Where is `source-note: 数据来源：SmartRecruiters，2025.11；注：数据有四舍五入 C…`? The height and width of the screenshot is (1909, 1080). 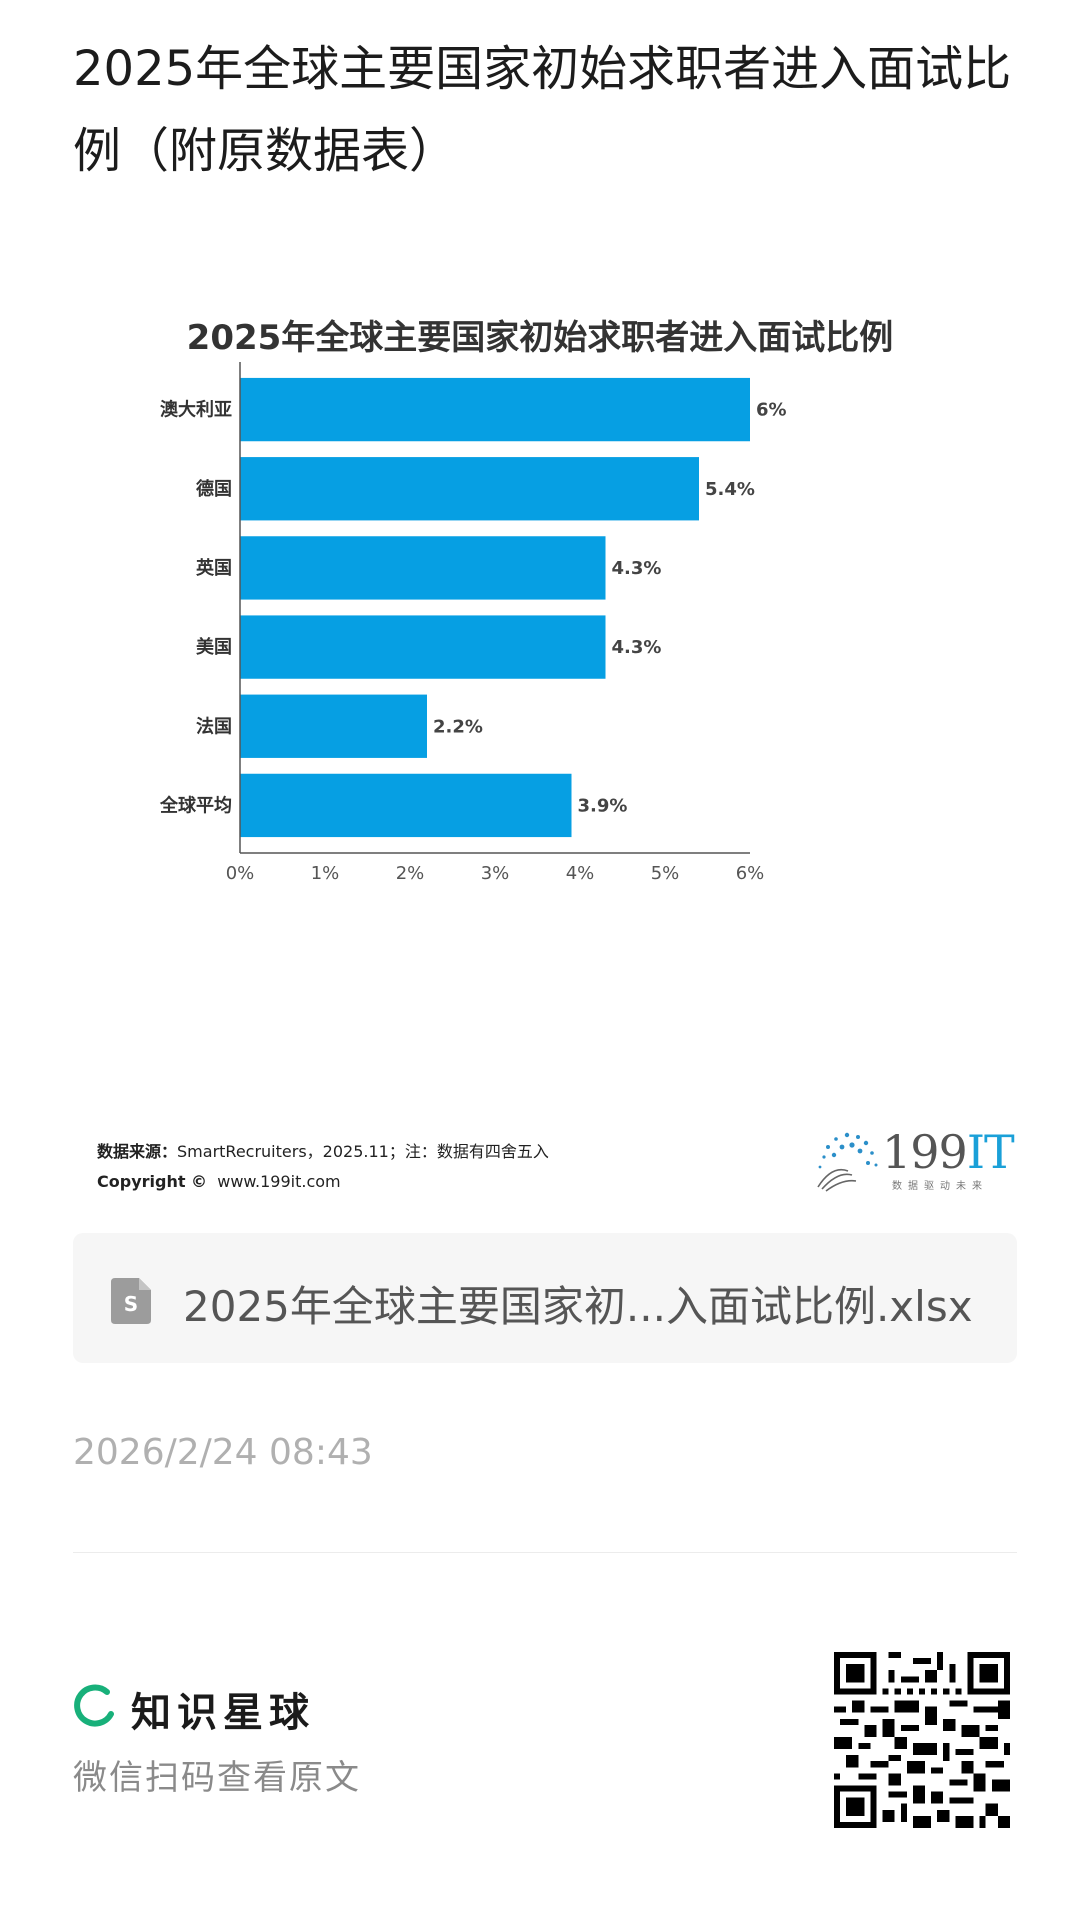
source-note: 数据来源：SmartRecruiters，2025.11；注：数据有四舍五入 C… is located at coordinates (377, 1167).